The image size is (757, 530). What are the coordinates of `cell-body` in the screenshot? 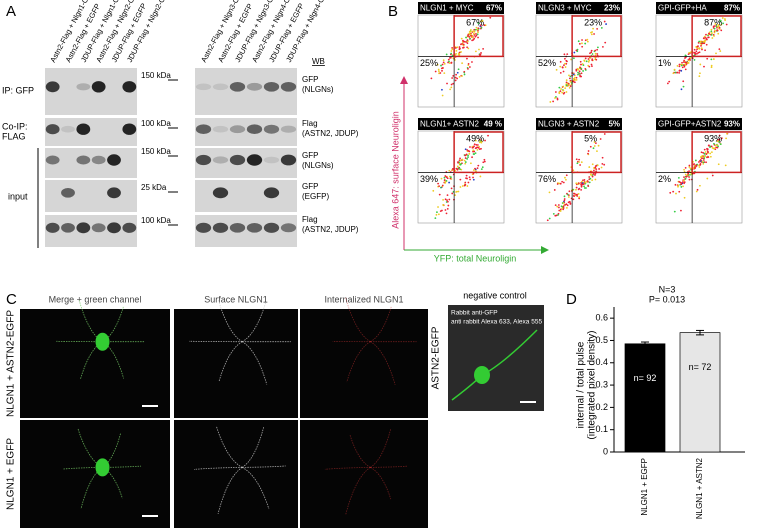 It's located at (482, 375).